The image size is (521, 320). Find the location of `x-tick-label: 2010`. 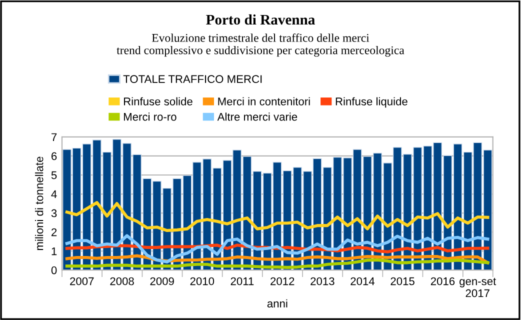

x-tick-label: 2010 is located at coordinates (202, 281).